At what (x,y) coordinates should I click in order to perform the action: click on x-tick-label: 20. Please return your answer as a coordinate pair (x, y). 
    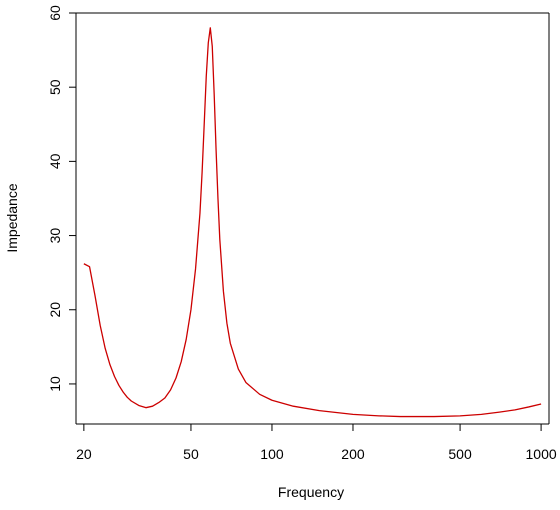
    Looking at the image, I should click on (84, 454).